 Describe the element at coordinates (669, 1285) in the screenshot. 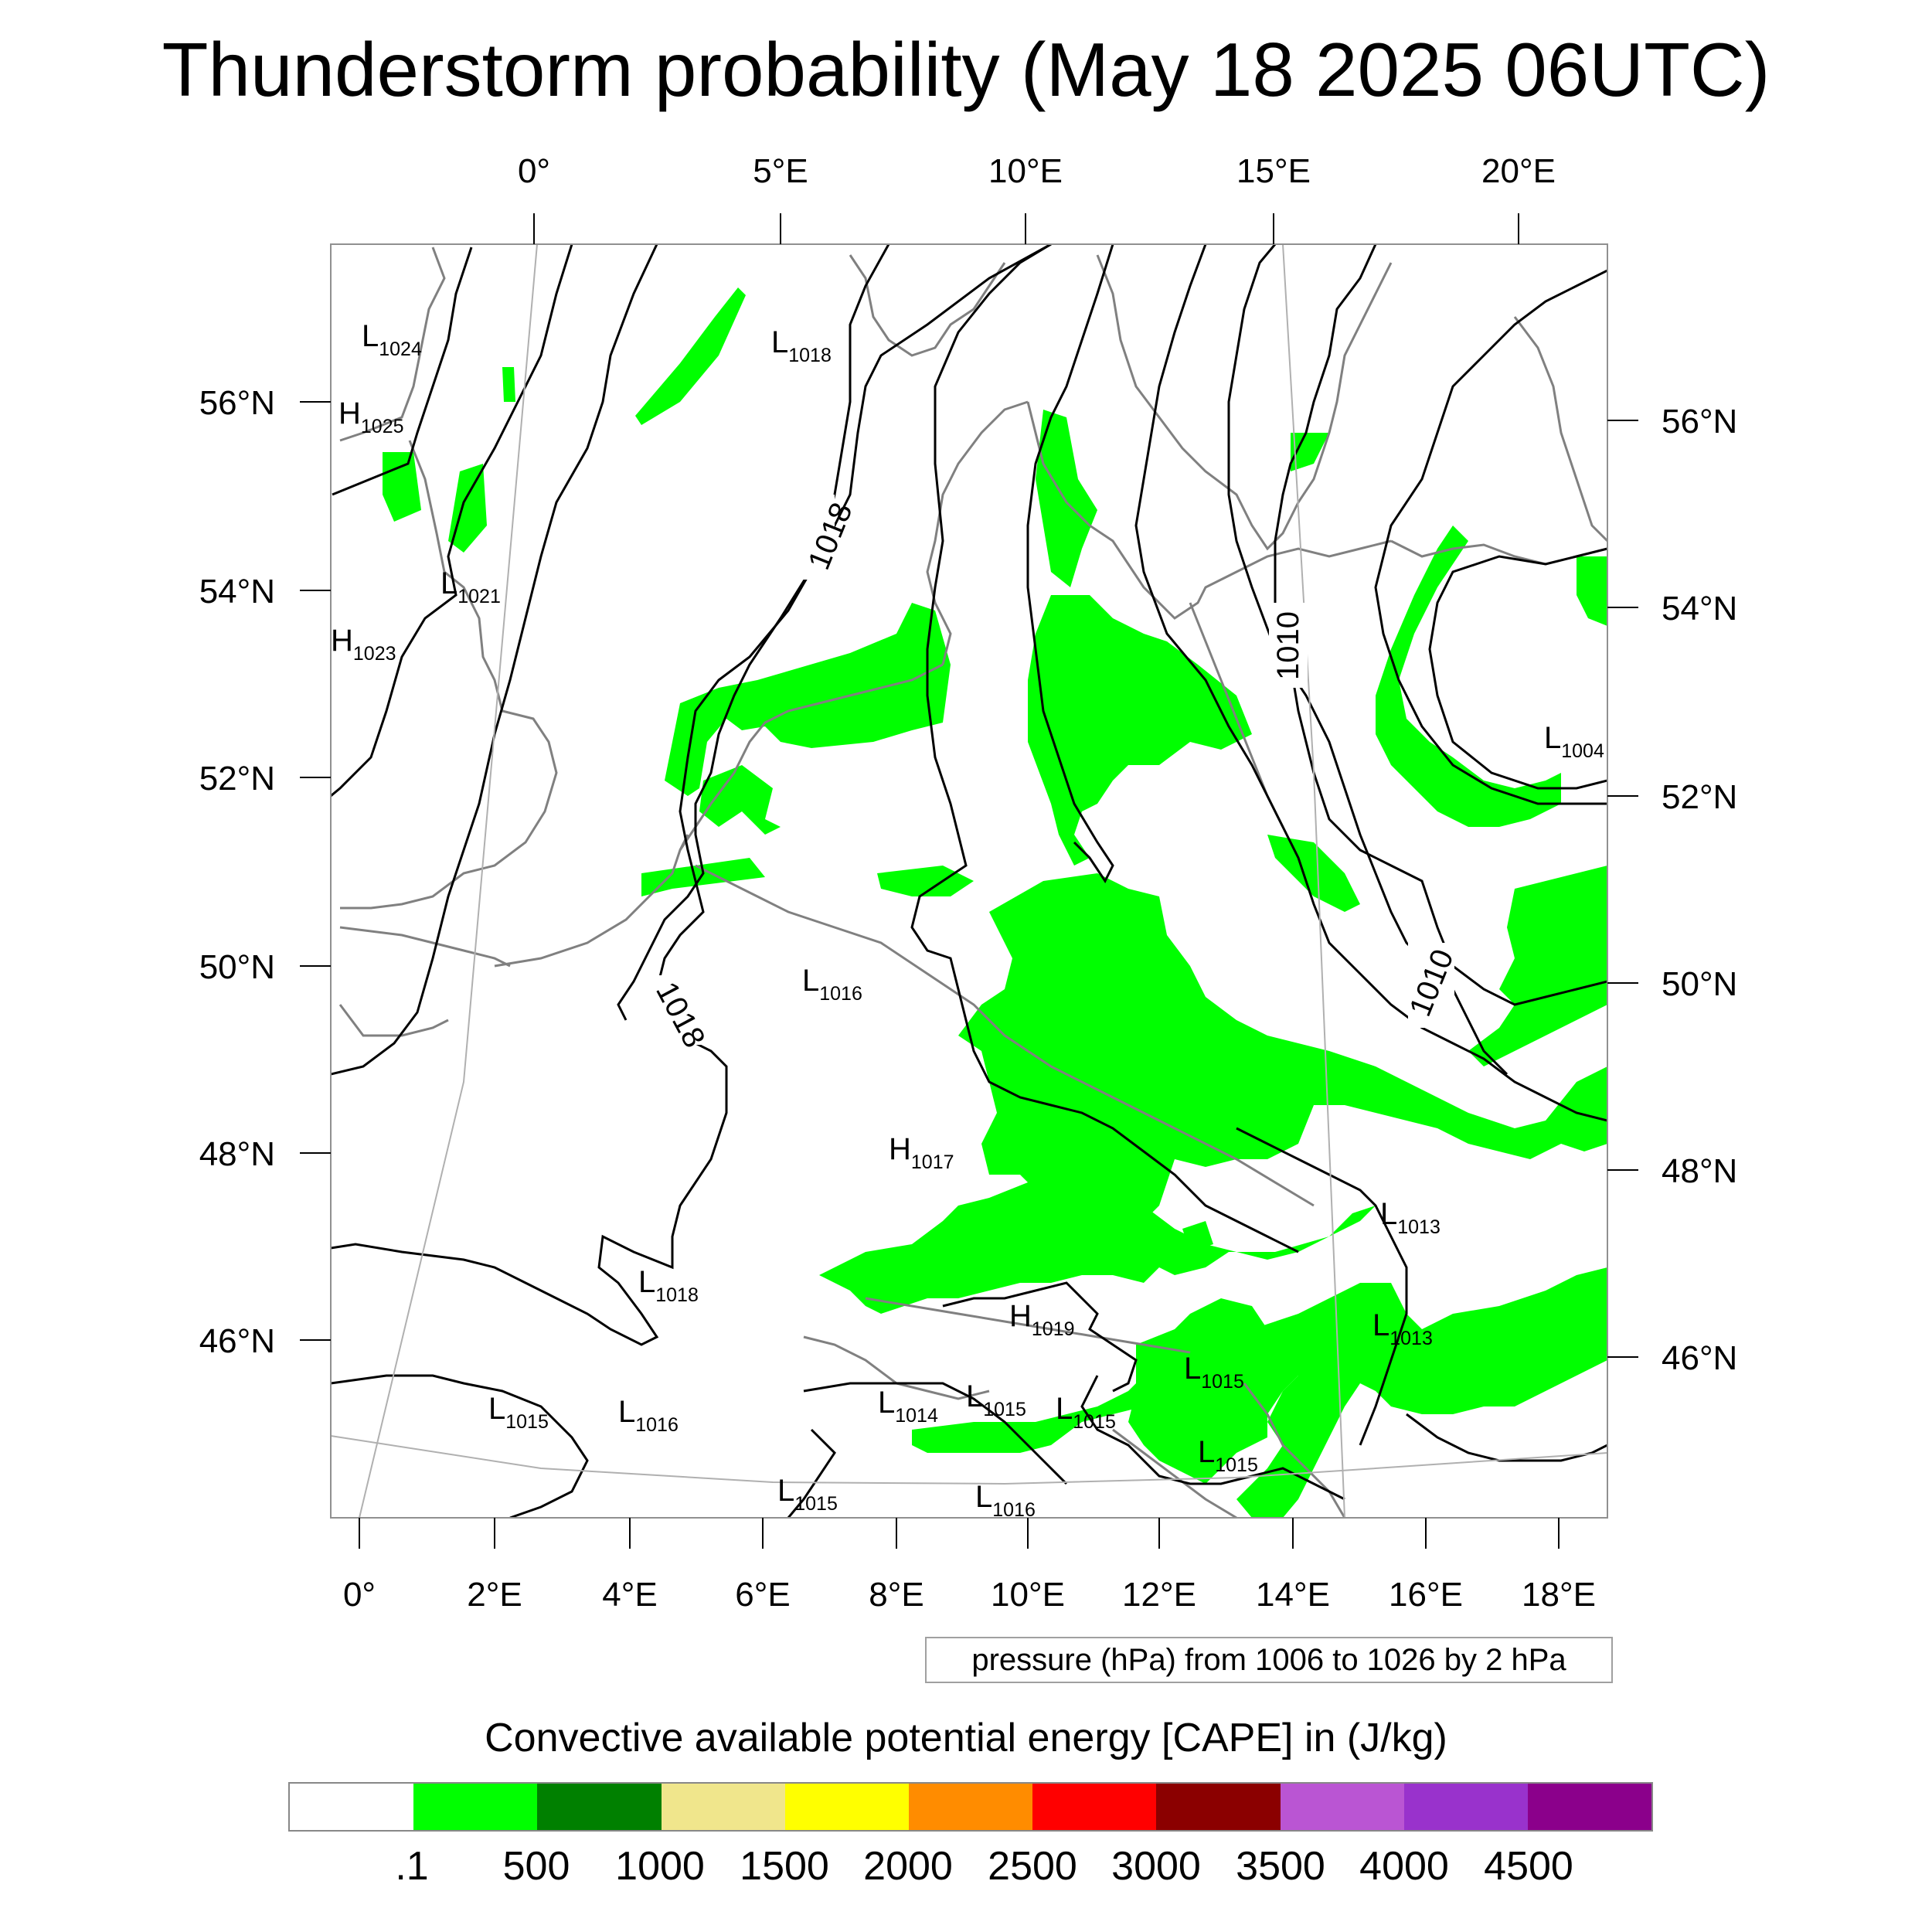

I see `pressure-center: L1018` at that location.